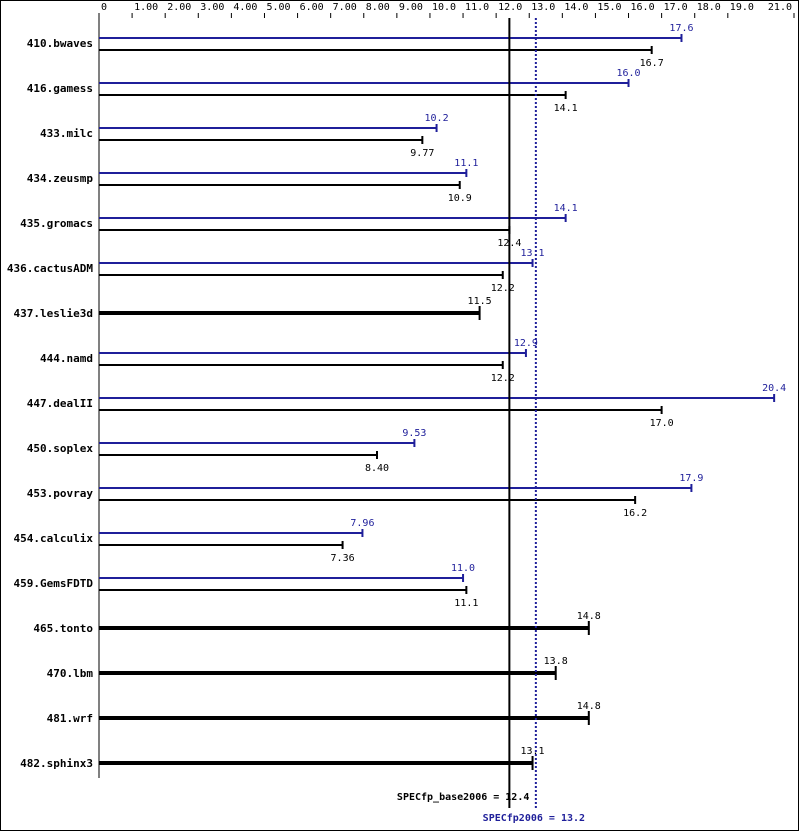  What do you see at coordinates (70, 718) in the screenshot?
I see `benchmark-label: 481.wrf` at bounding box center [70, 718].